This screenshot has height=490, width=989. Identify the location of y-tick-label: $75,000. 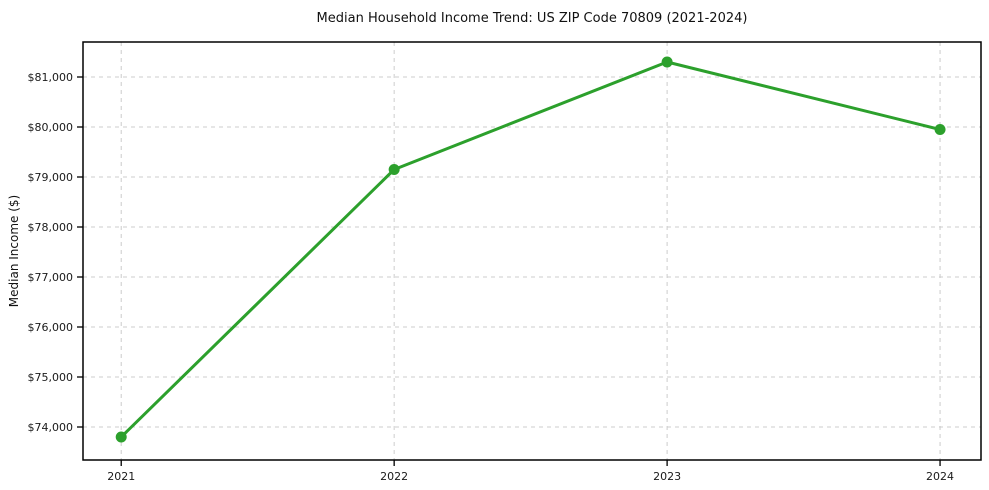
(51, 377).